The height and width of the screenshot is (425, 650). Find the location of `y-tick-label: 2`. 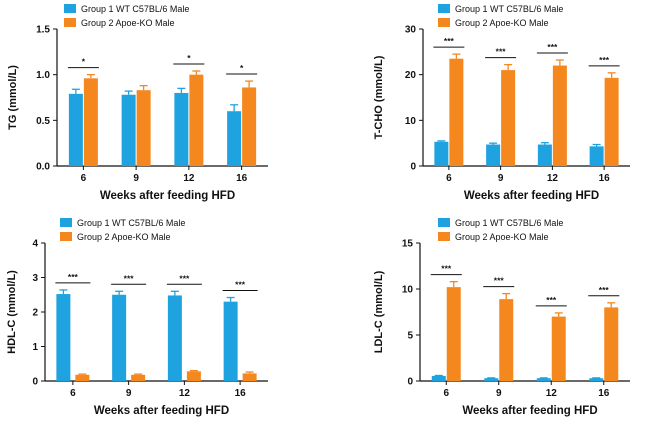

y-tick-label: 2 is located at coordinates (35, 313).